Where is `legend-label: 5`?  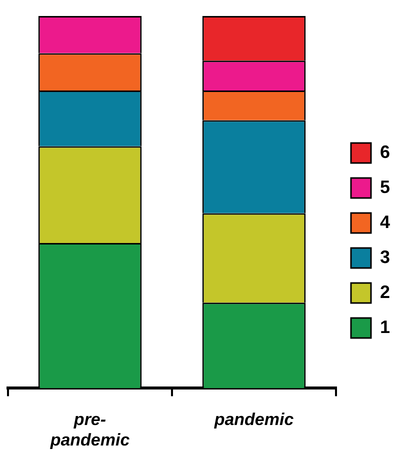
legend-label: 5 is located at coordinates (385, 186).